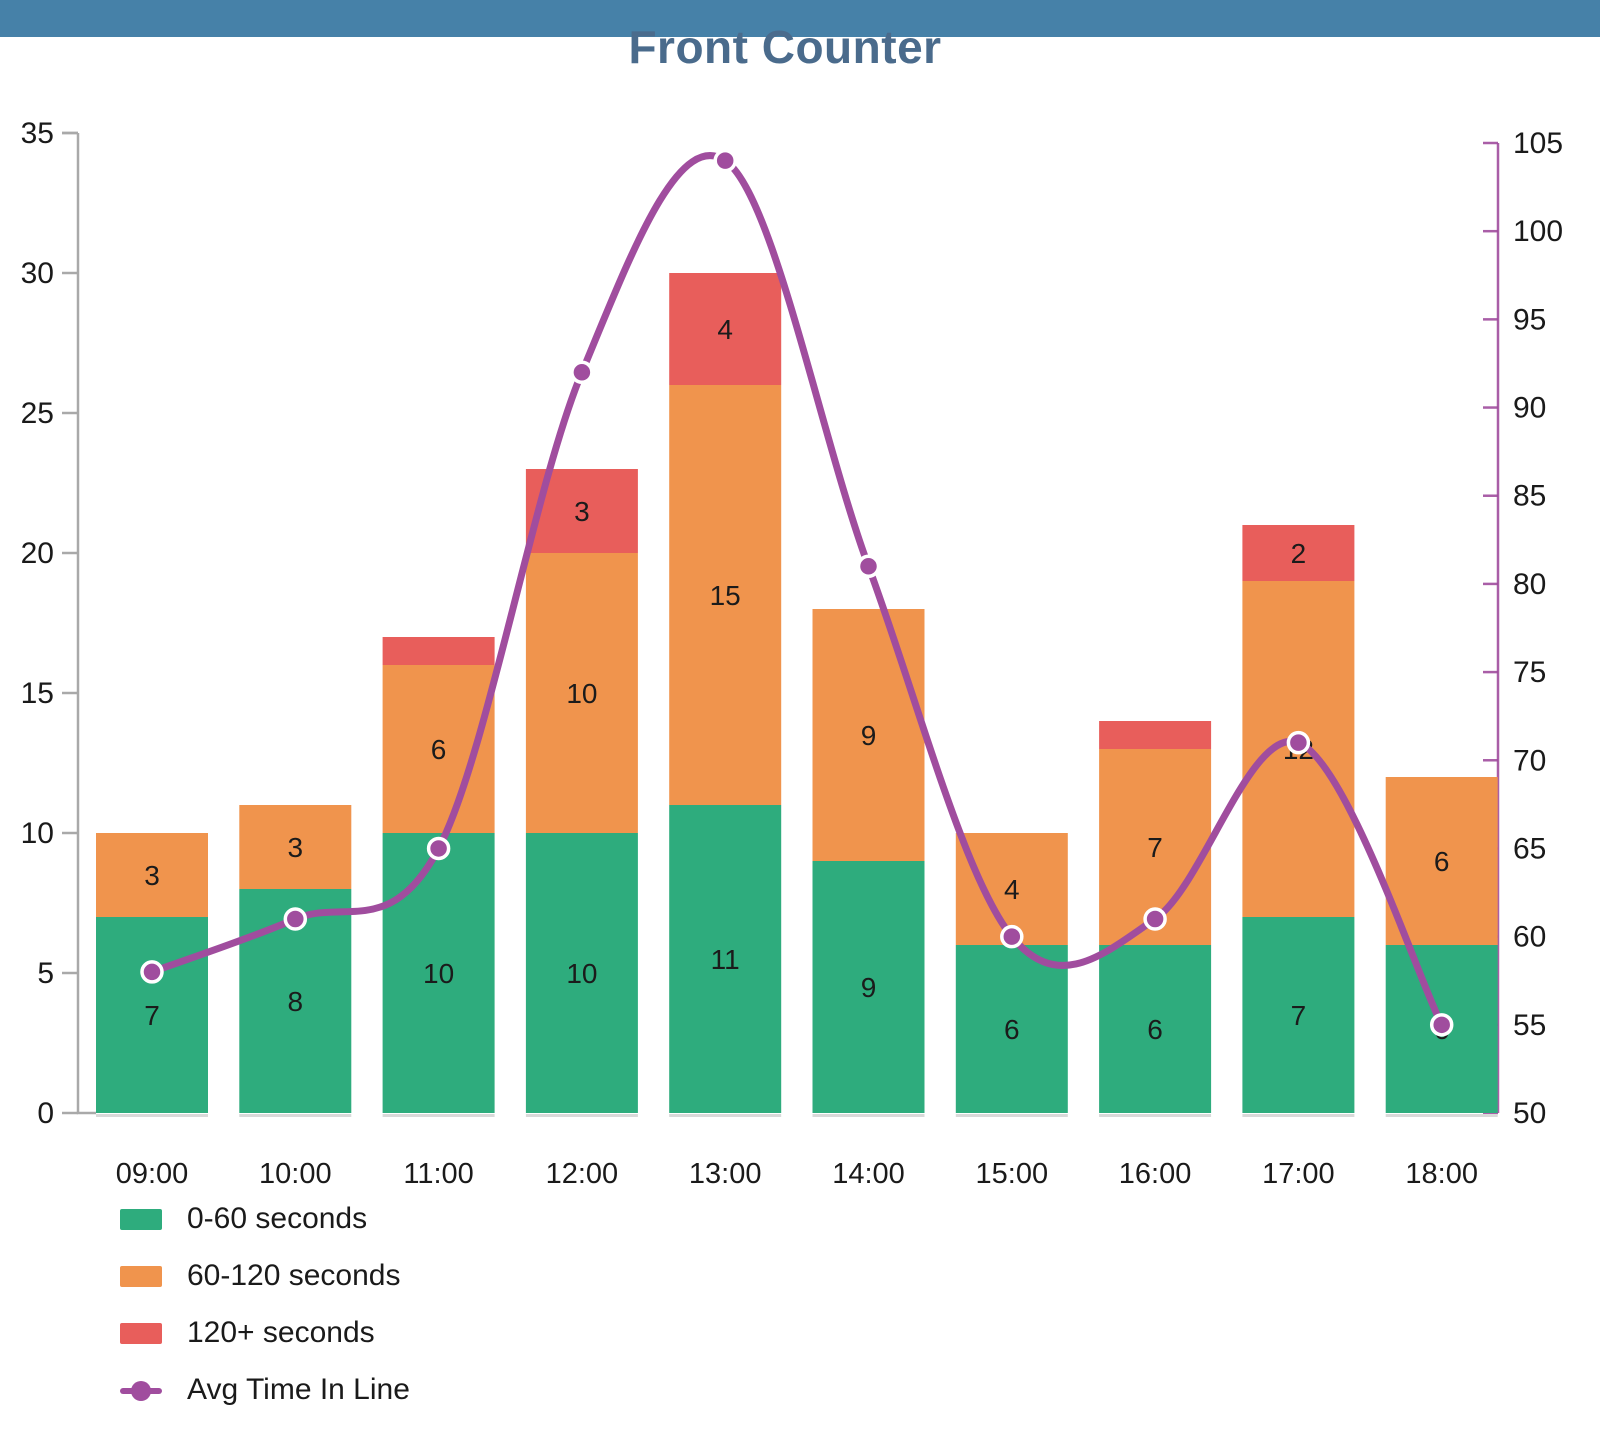  I want to click on line-marker-11:00, so click(438, 848).